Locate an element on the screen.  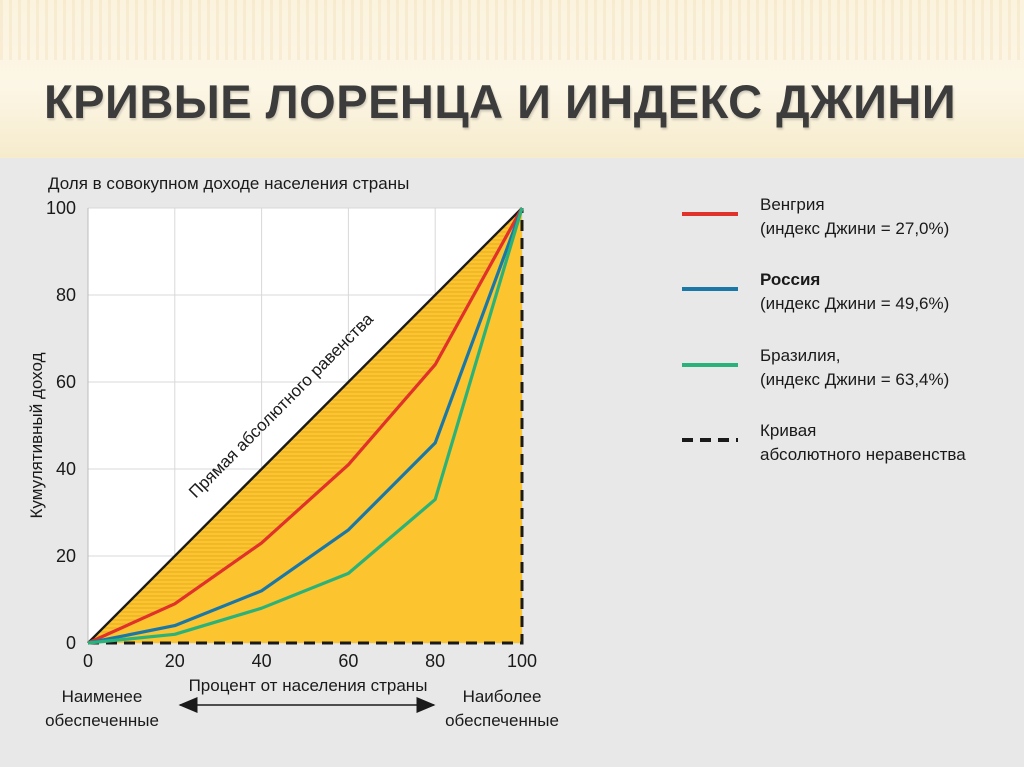
legend-label-2-line2: (индекс Джини = 63,4%) is located at coordinates (854, 379).